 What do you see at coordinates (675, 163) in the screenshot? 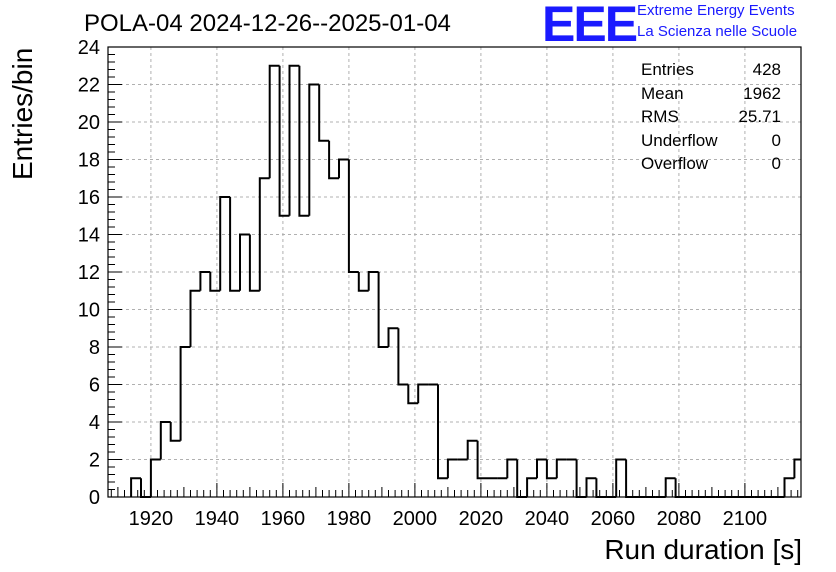
I see `stats-label: Overflow` at bounding box center [675, 163].